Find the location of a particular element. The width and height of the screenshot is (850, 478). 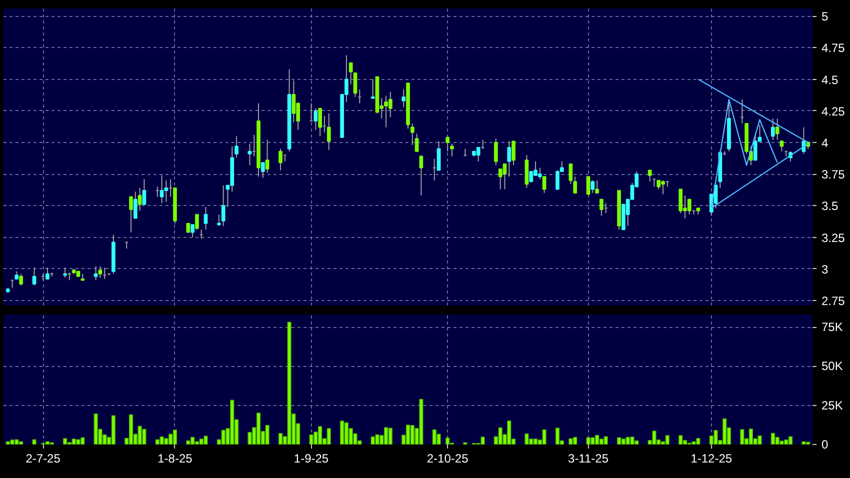

y-tick-label: 0 is located at coordinates (825, 445).